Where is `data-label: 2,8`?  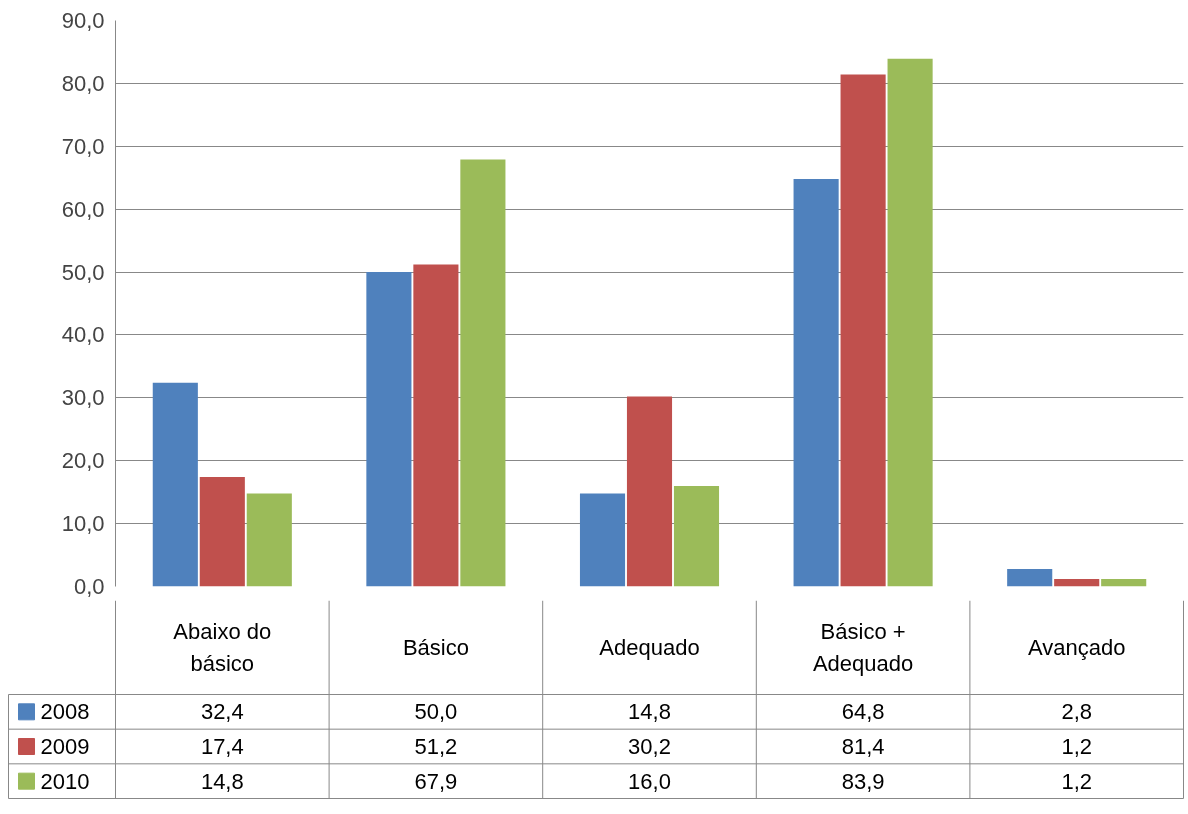 data-label: 2,8 is located at coordinates (1076, 712).